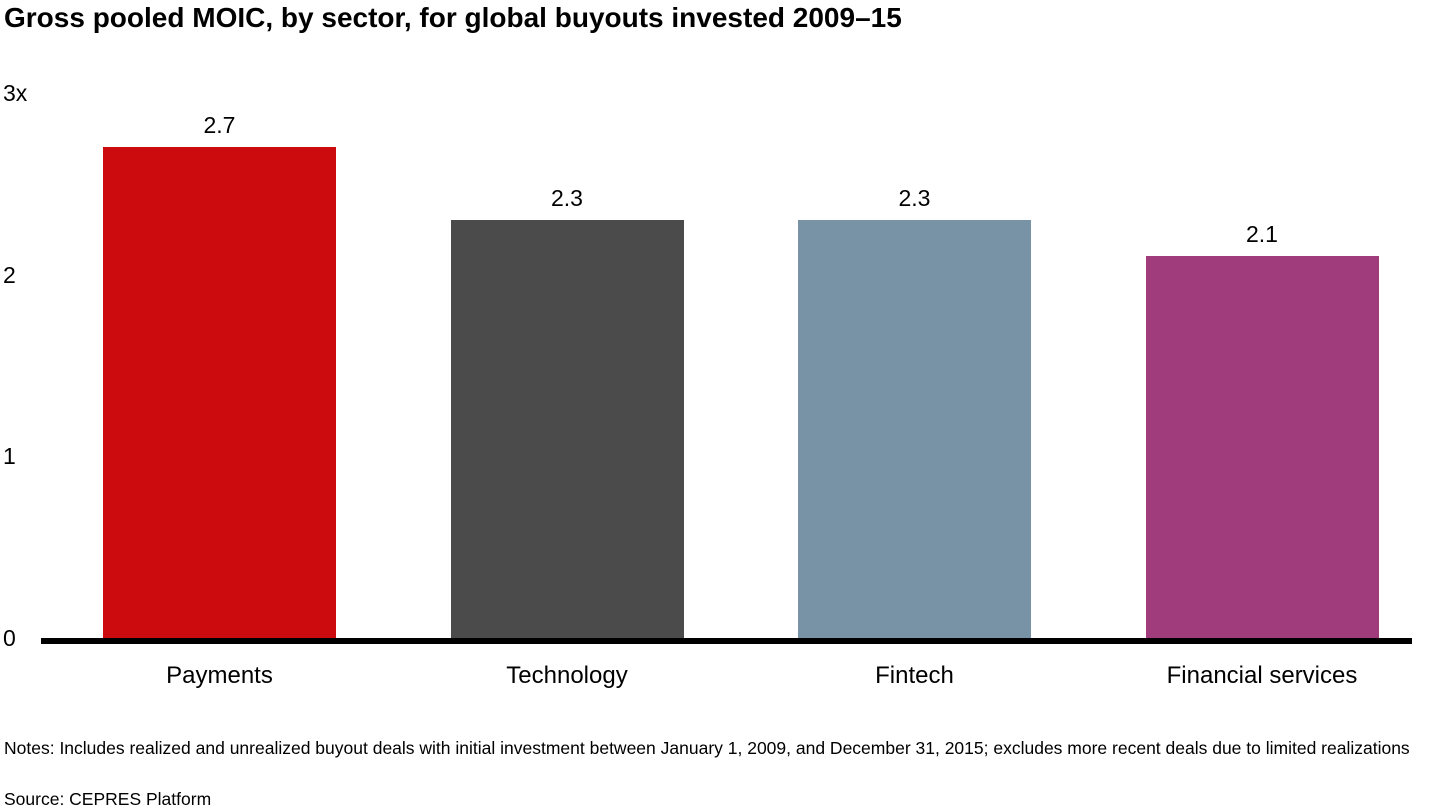 The image size is (1440, 810). What do you see at coordinates (914, 675) in the screenshot?
I see `category-label-fintech: Fintech` at bounding box center [914, 675].